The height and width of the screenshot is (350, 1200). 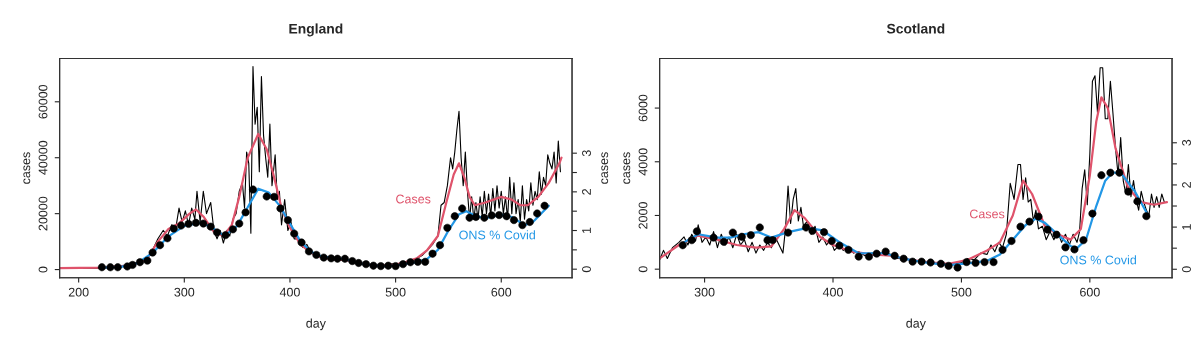 I want to click on x-tick-label: 200, so click(x=78, y=292).